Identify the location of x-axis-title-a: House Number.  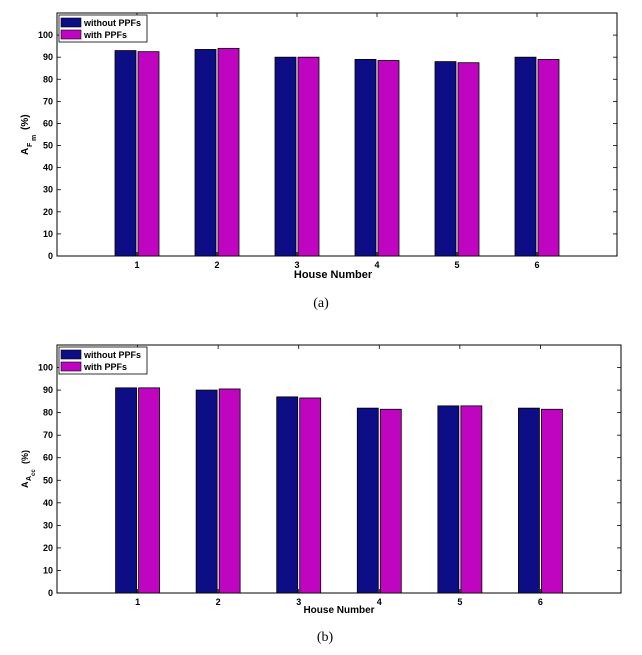
(333, 275).